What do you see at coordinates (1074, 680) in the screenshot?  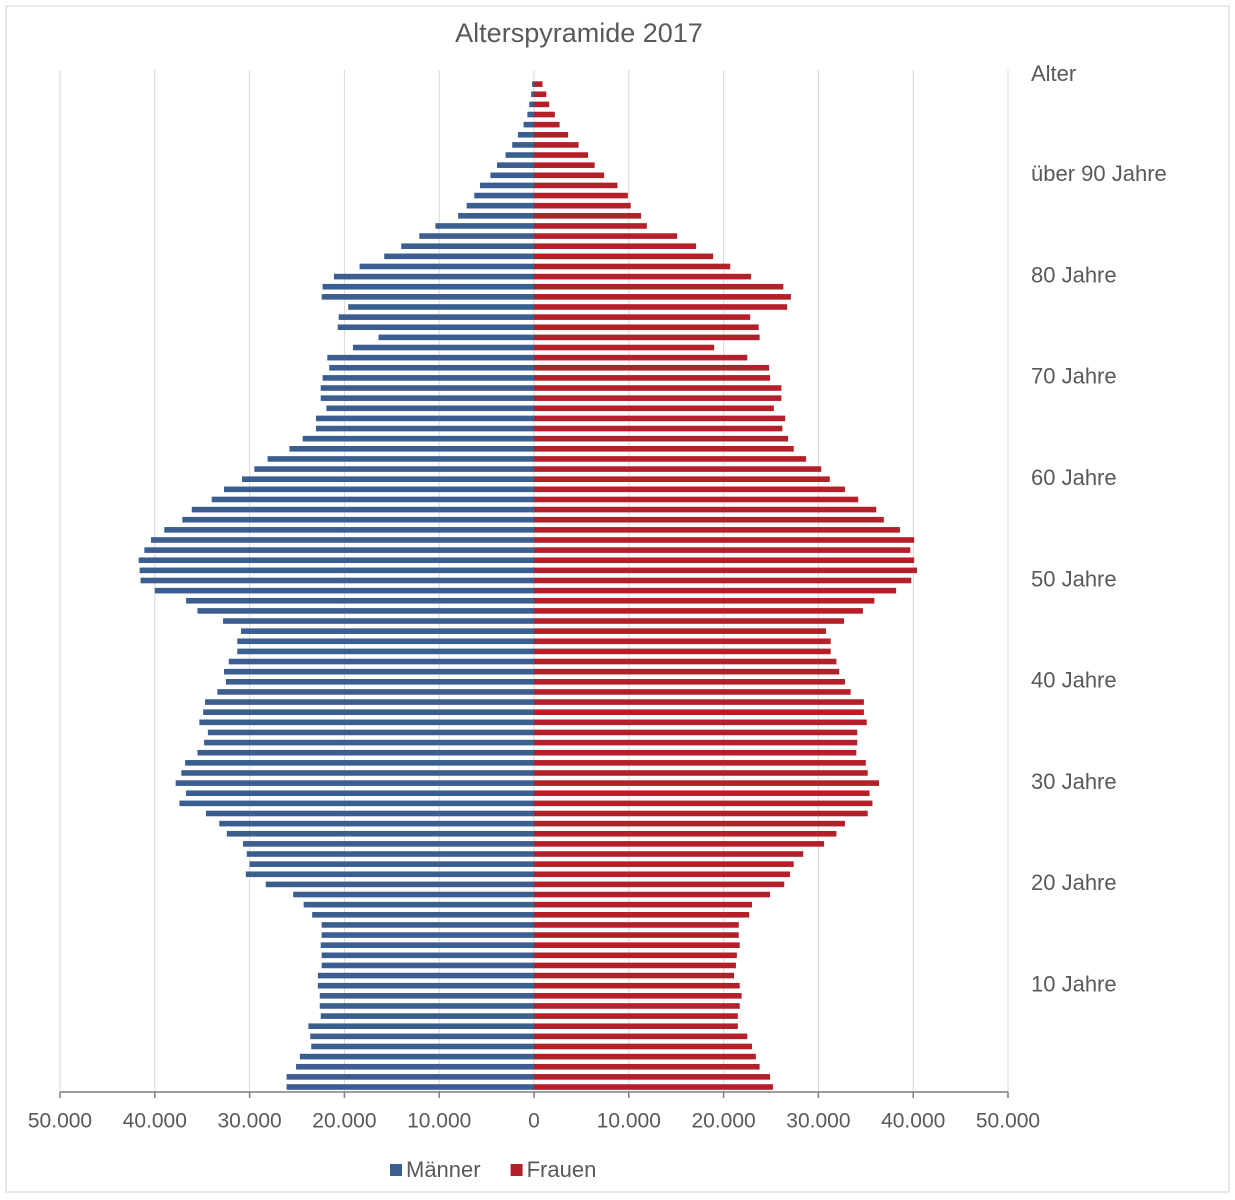 I see `y-tick-label: 40 Jahre` at bounding box center [1074, 680].